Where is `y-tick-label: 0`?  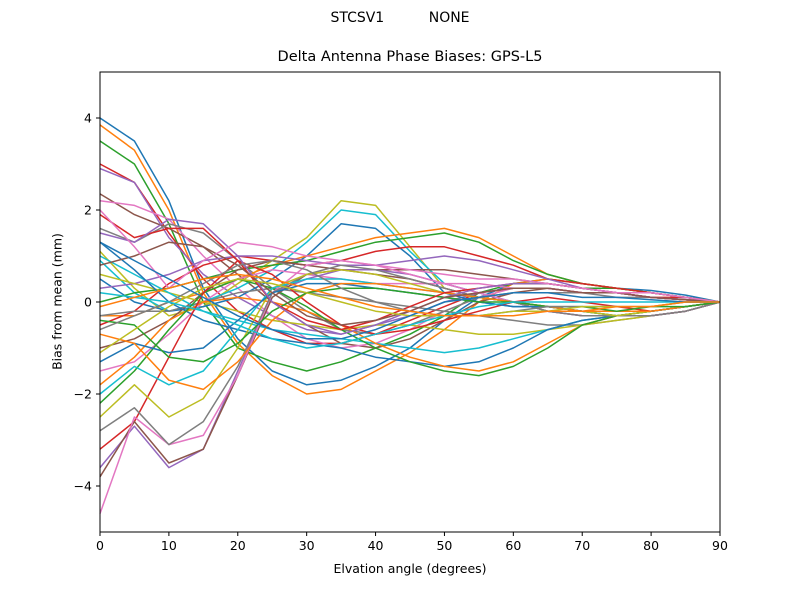
y-tick-label: 0 is located at coordinates (88, 302).